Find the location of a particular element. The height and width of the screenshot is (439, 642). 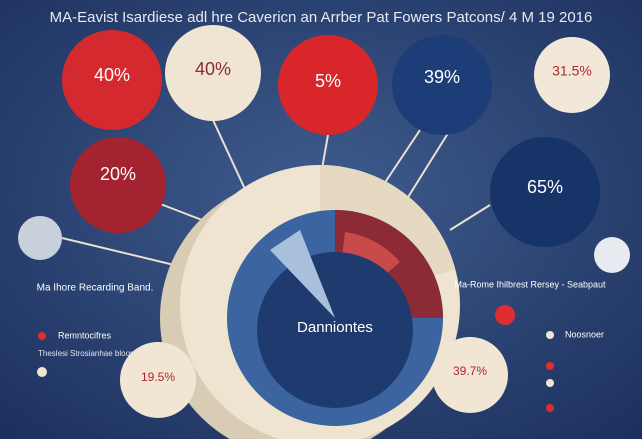

legend-item: Remntocifres is located at coordinates (85, 335).